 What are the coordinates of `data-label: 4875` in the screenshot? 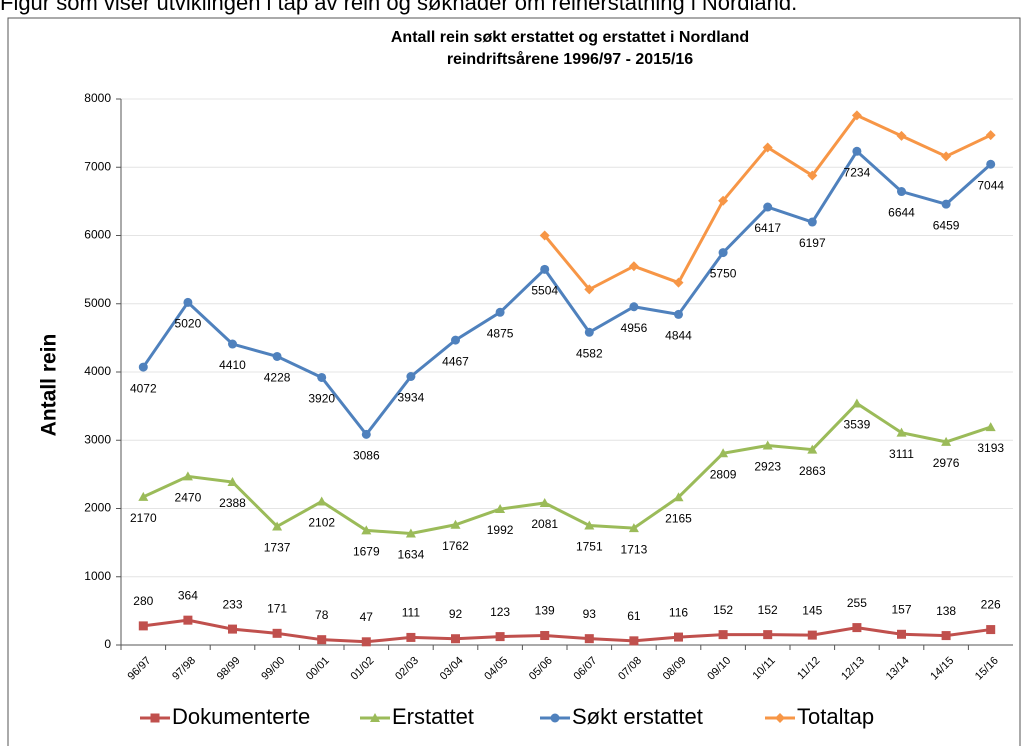 It's located at (500, 333).